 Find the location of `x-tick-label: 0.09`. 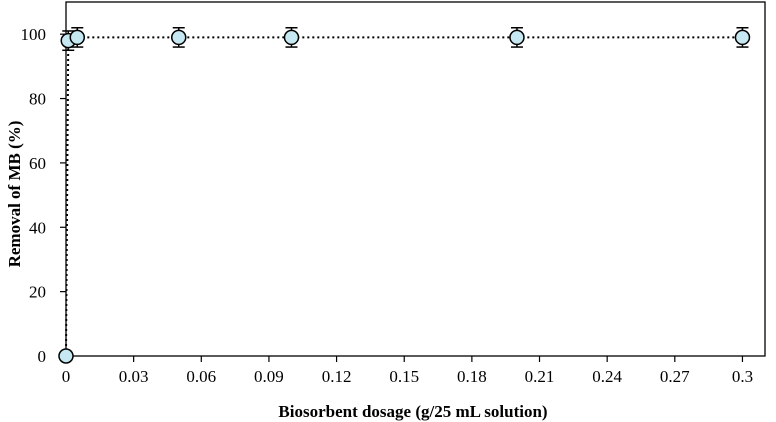

x-tick-label: 0.09 is located at coordinates (269, 376).